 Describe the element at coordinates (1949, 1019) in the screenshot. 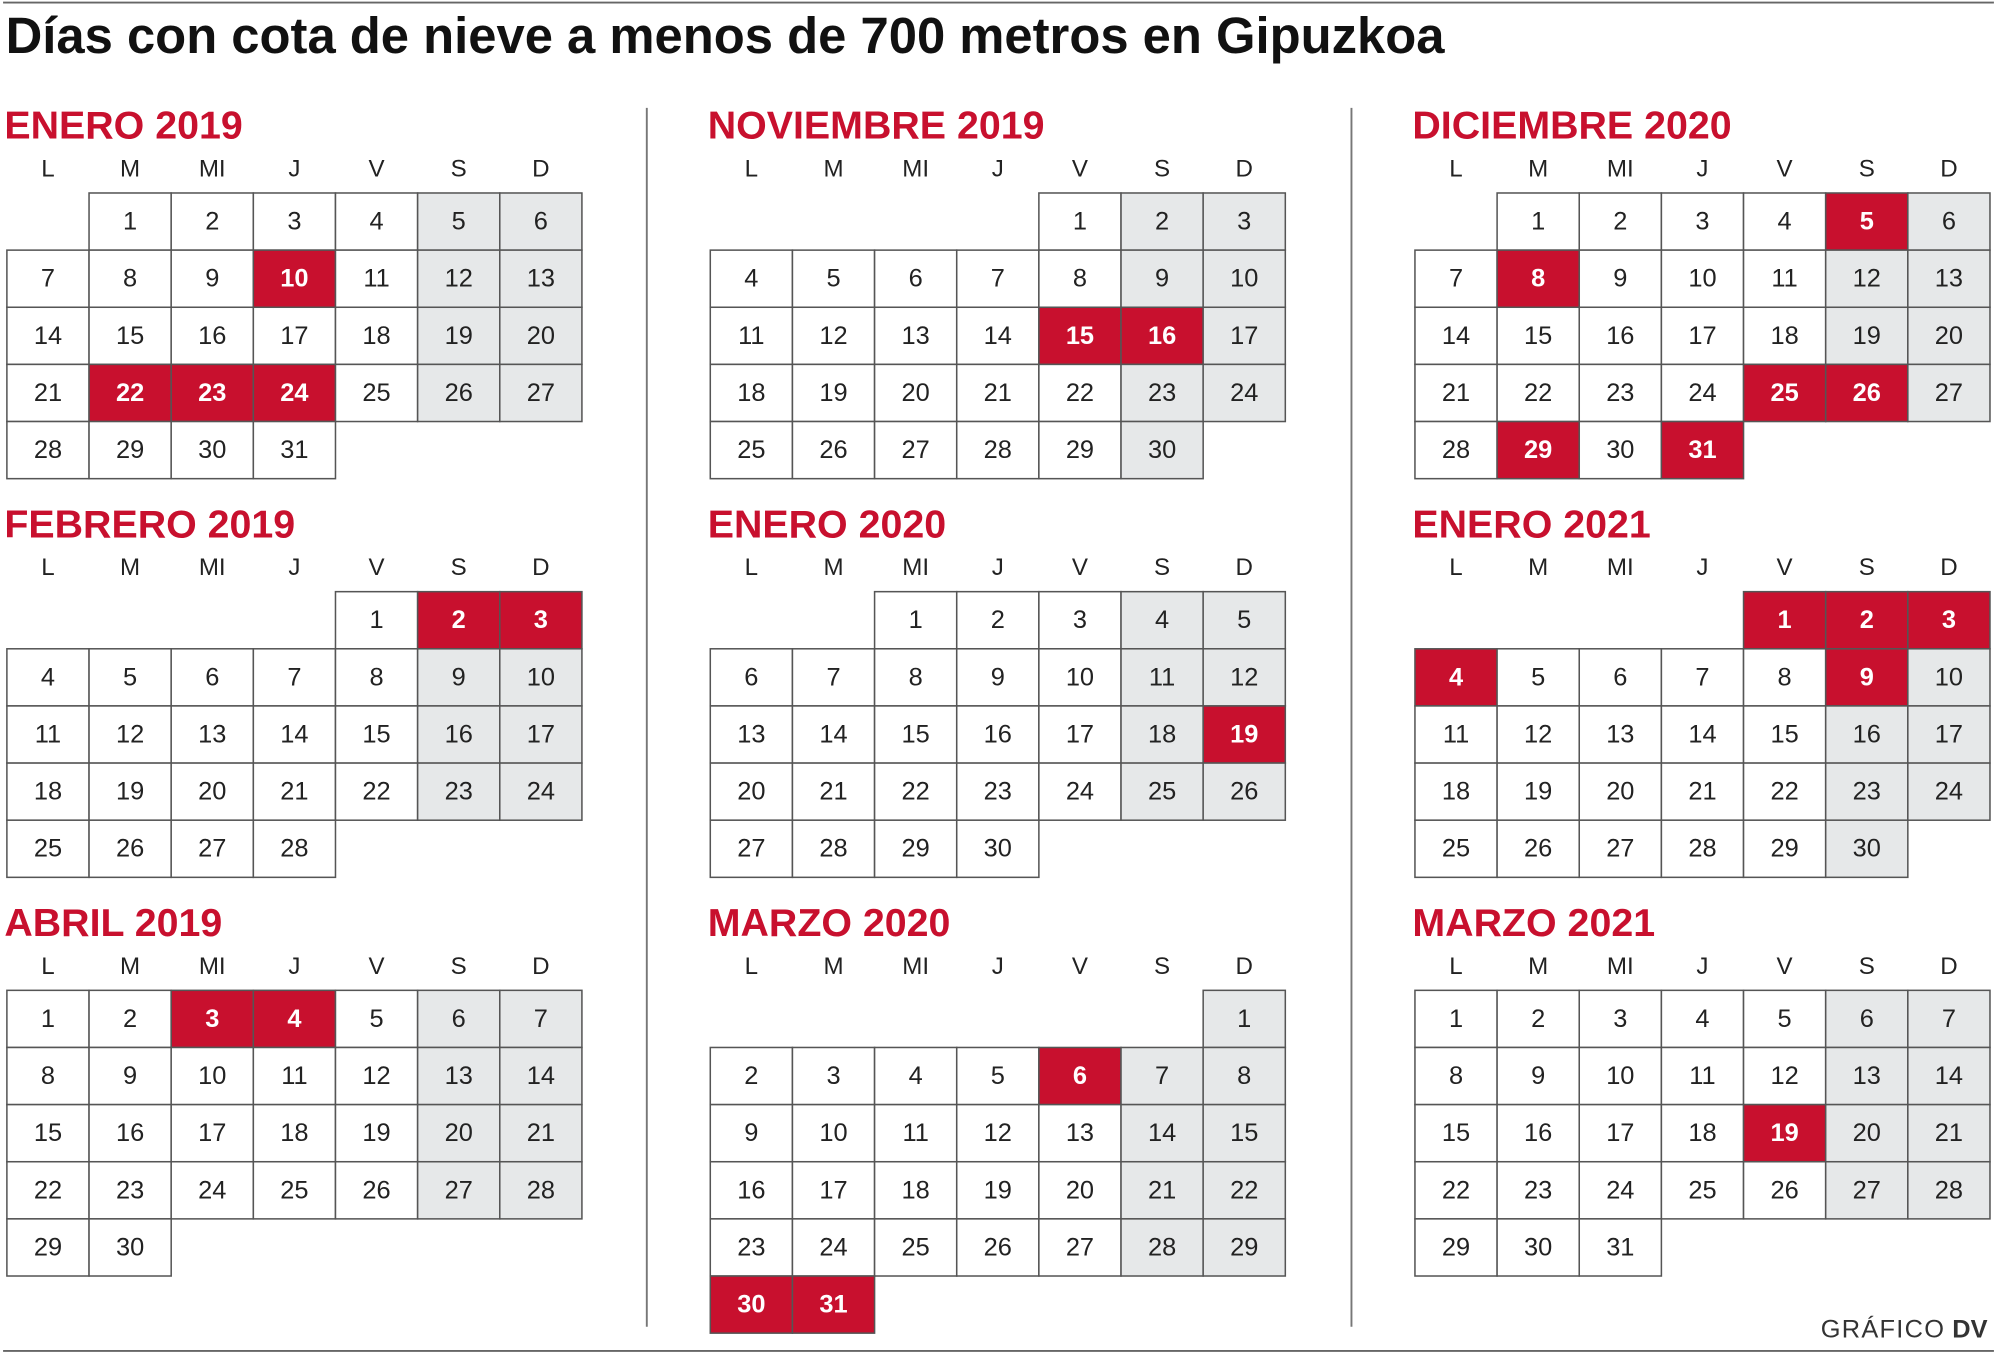

I see `day-number: 7` at that location.